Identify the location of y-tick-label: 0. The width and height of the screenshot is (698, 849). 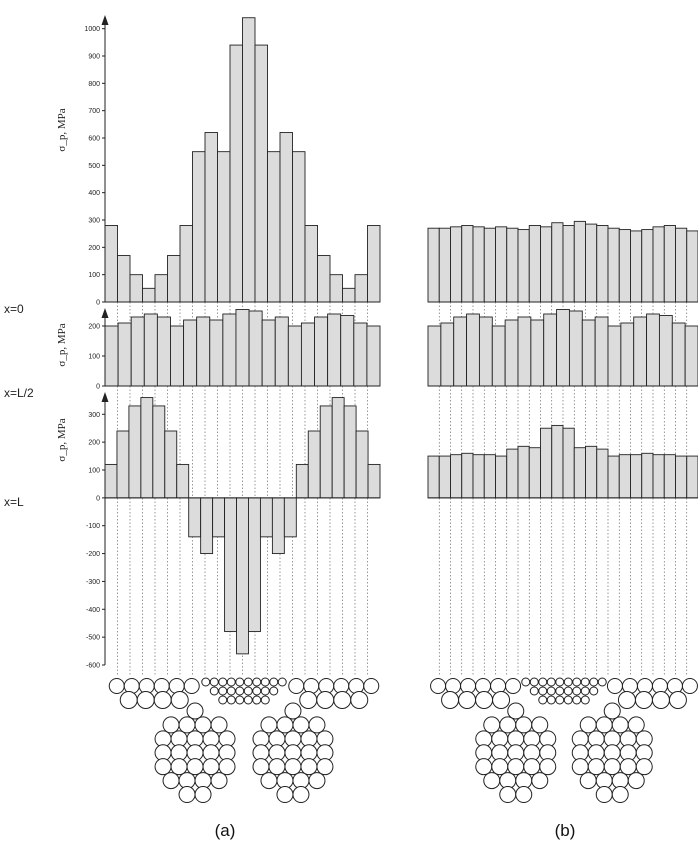
(98, 303).